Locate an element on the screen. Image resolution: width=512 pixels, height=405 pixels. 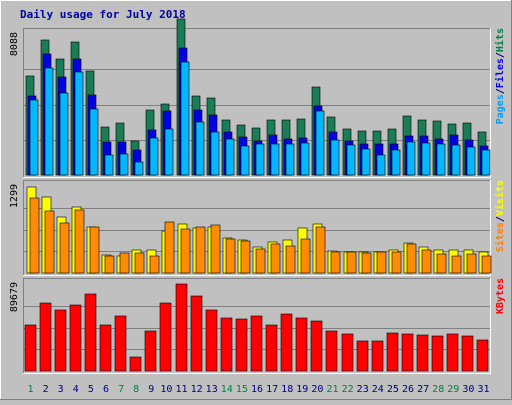
x-tick-day-17: 17 is located at coordinates (272, 389).